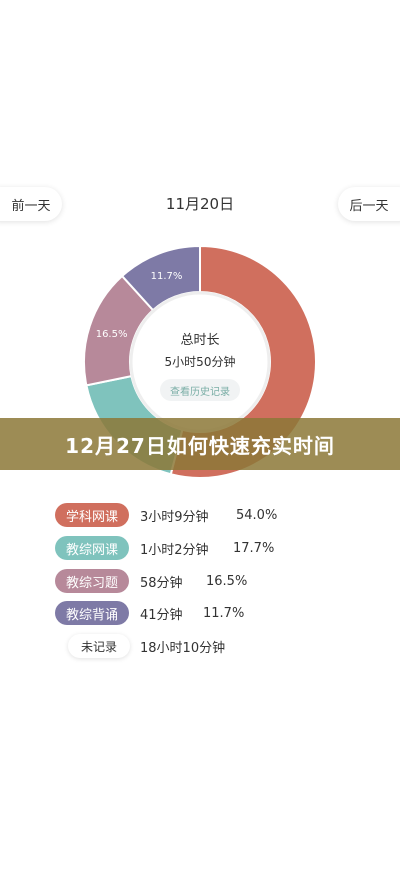 Image resolution: width=400 pixels, height=888 pixels. Describe the element at coordinates (92, 548) in the screenshot. I see `legend-pill: 教综网课` at that location.